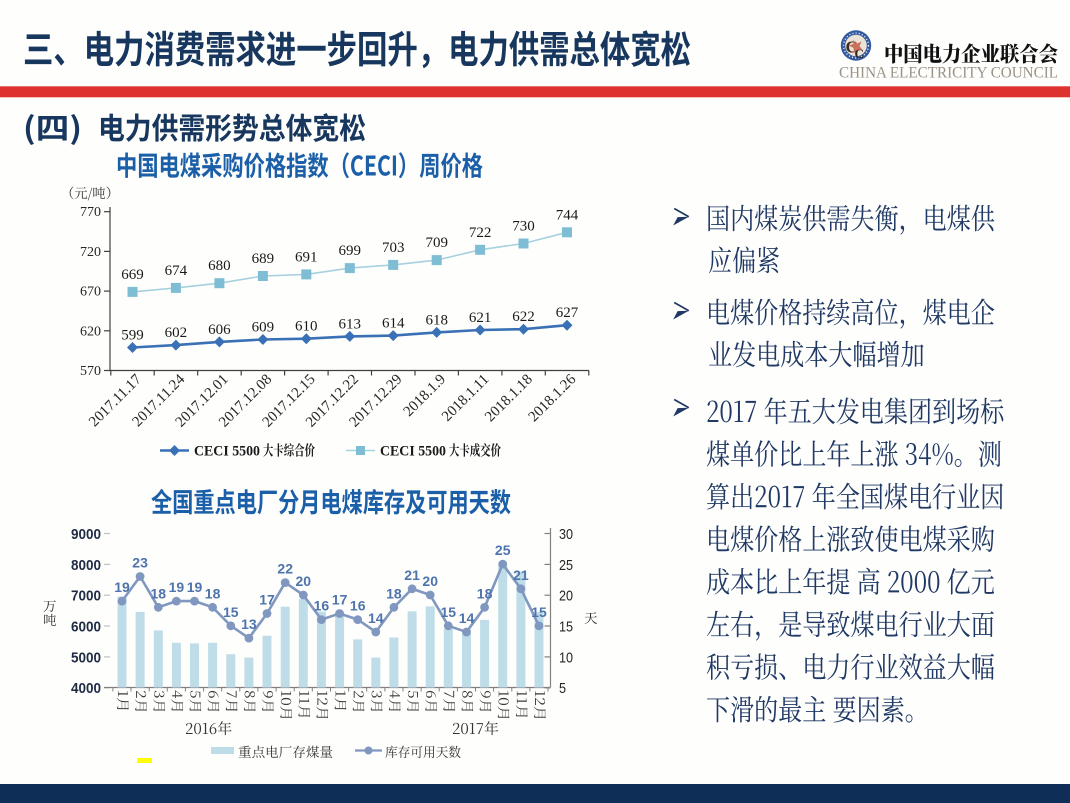 Image resolution: width=1070 pixels, height=803 pixels. What do you see at coordinates (176, 271) in the screenshot?
I see `svg-text: 674` at bounding box center [176, 271].